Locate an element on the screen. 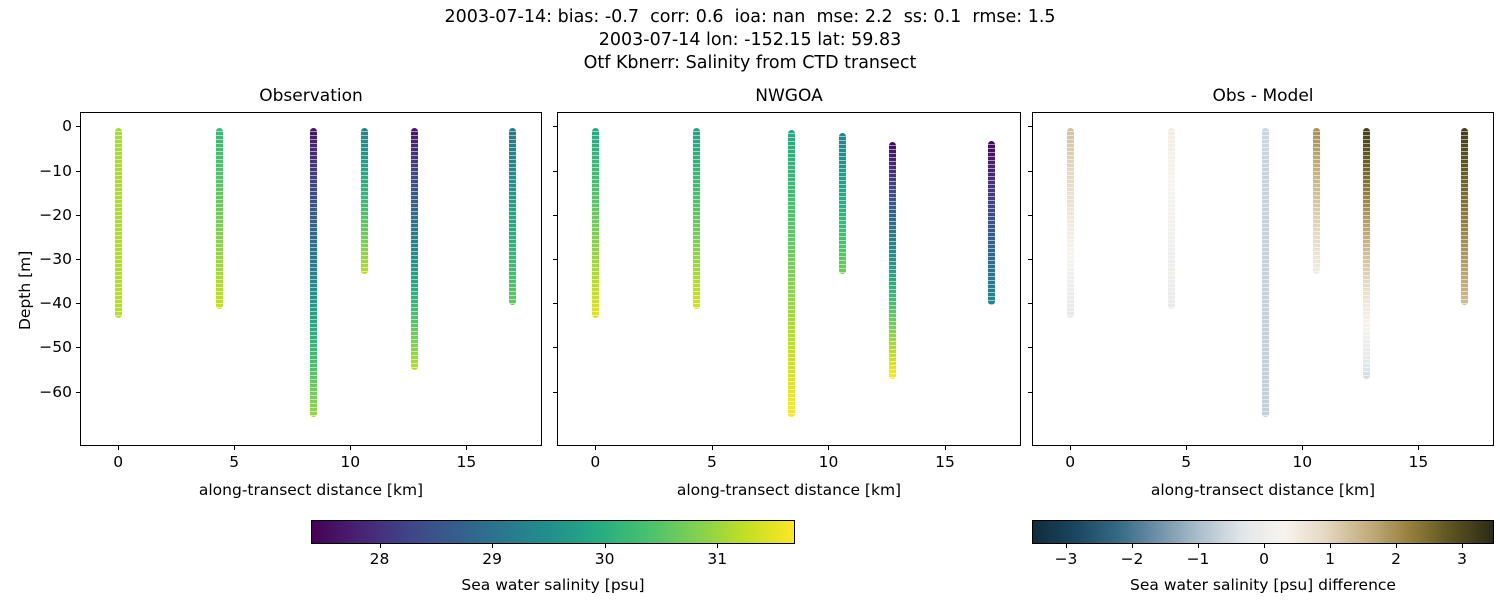 Image resolution: width=1500 pixels, height=600 pixels. panel-title-observation: Observation is located at coordinates (311, 96).